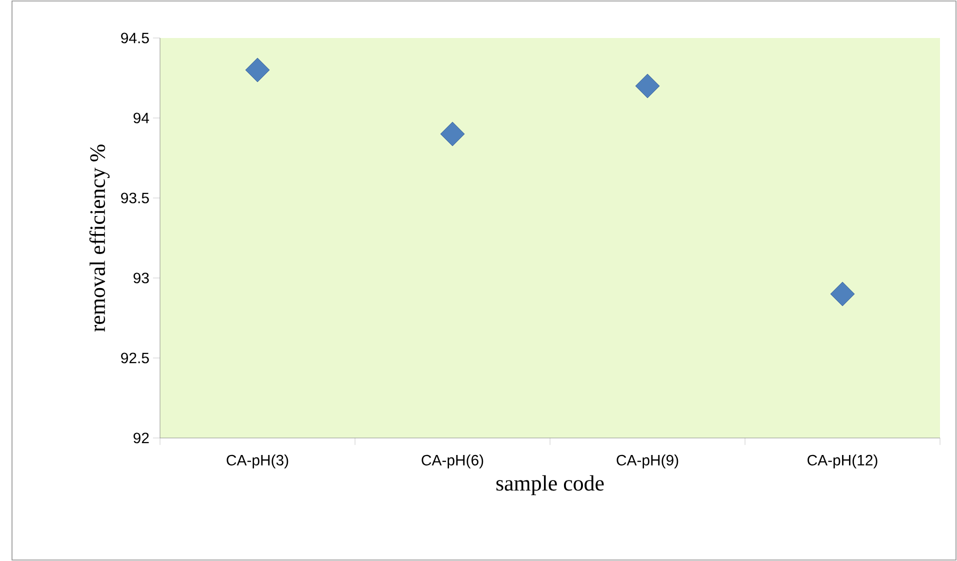 This screenshot has width=957, height=561. What do you see at coordinates (135, 198) in the screenshot?
I see `y-tick-label: 93.5` at bounding box center [135, 198].